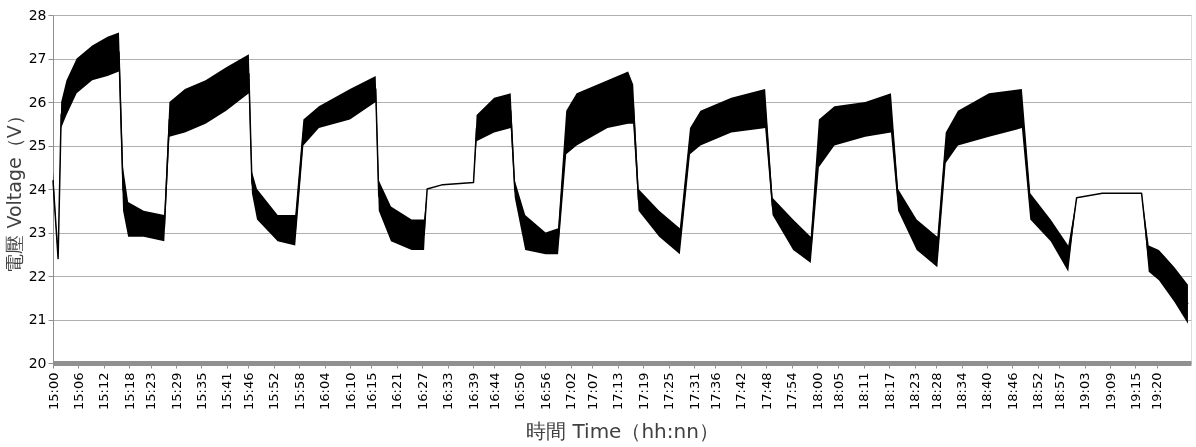  Describe the element at coordinates (350, 391) in the screenshot. I see `x-tick-label: 16:10` at that location.